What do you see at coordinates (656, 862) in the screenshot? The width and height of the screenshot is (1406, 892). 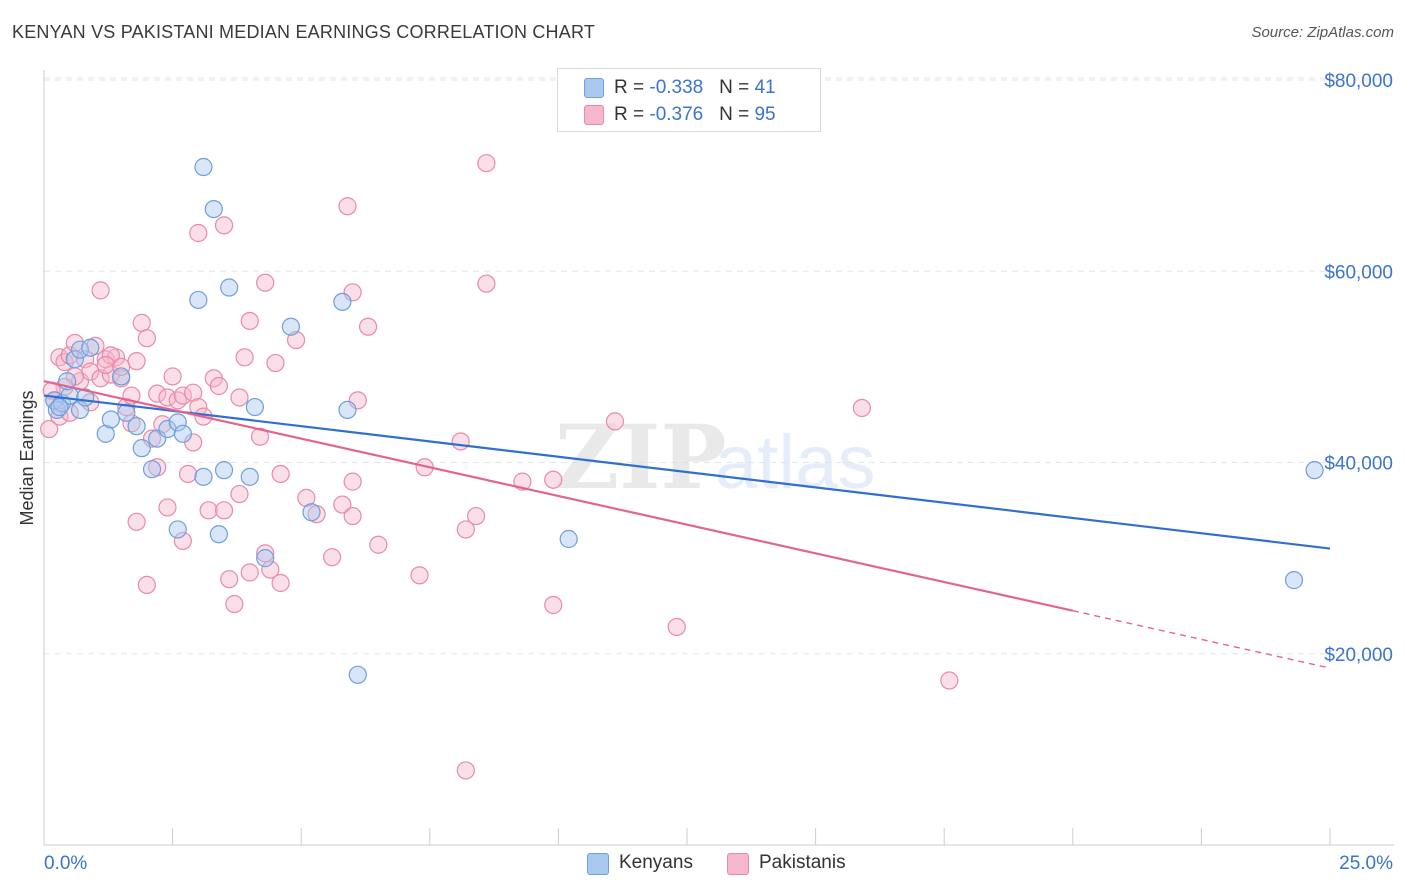 I see `kenyan-legend-label: Kenyans` at bounding box center [656, 862].